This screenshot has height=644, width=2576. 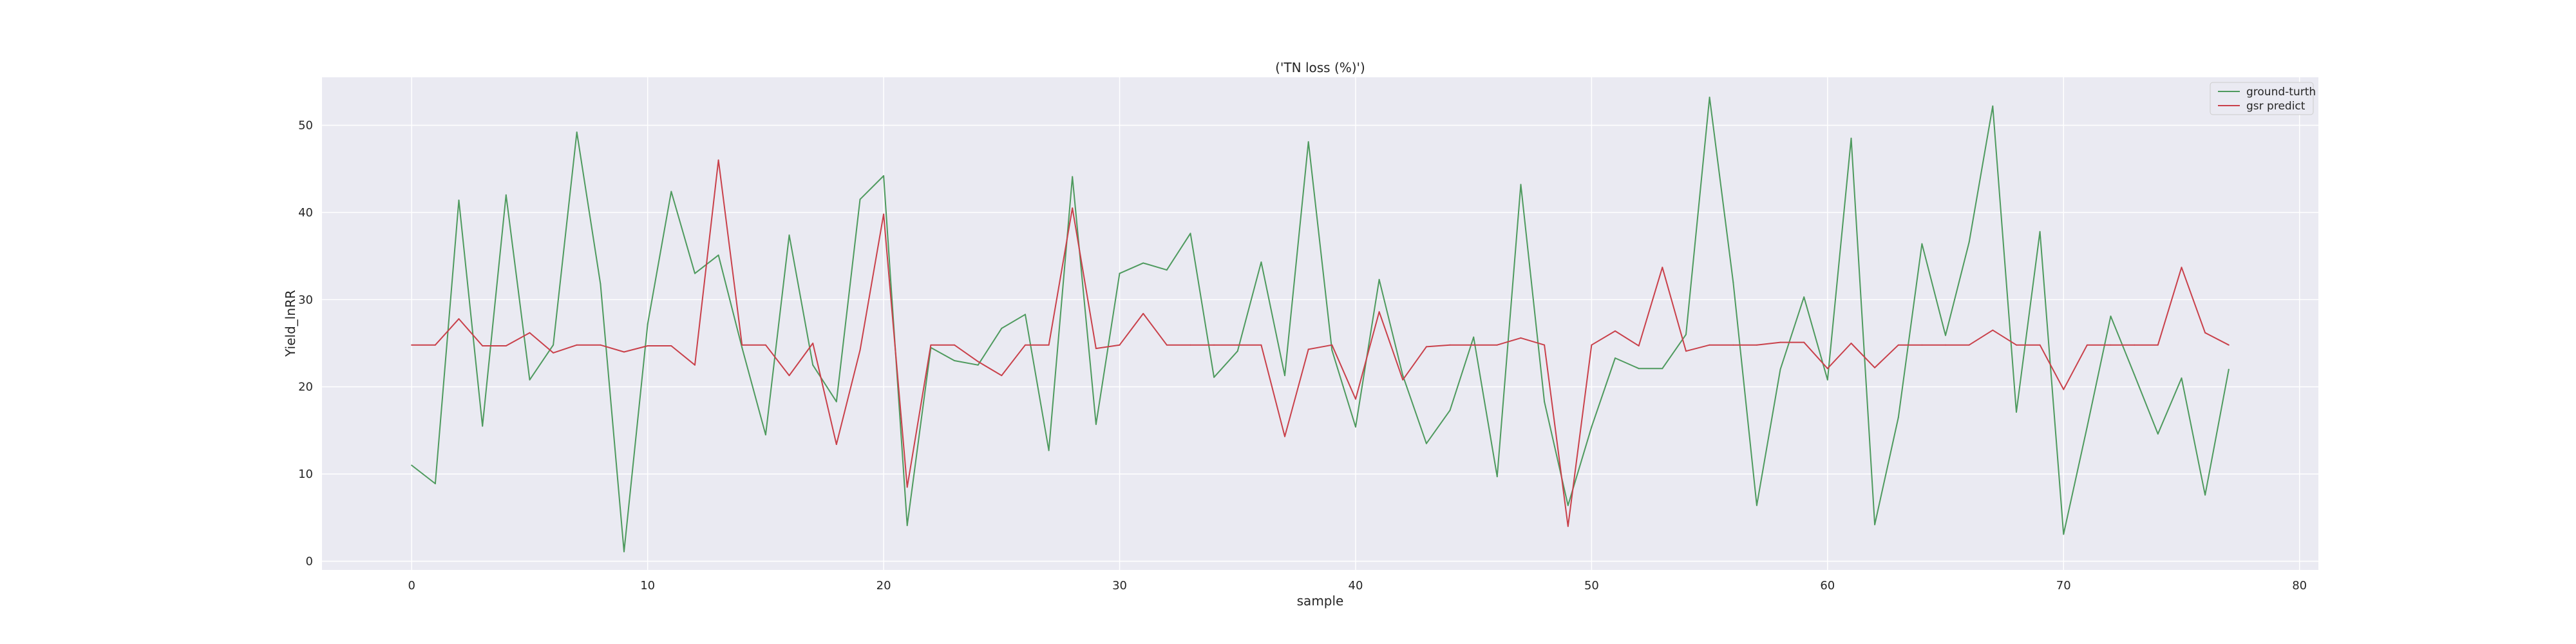 What do you see at coordinates (2299, 586) in the screenshot?
I see `x-tick-label: 80` at bounding box center [2299, 586].